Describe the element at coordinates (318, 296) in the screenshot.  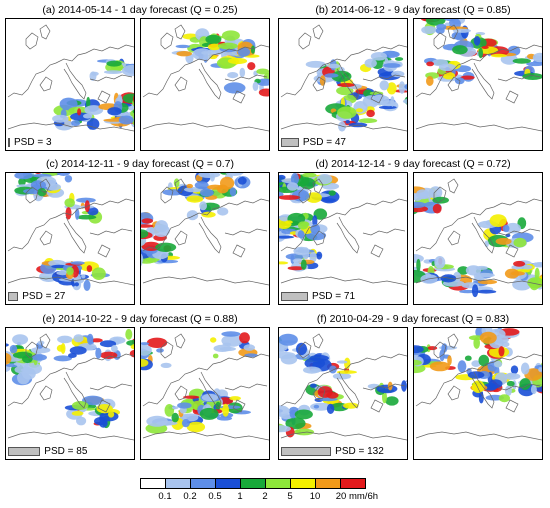
I see `psd-indicator: PSD = 71` at that location.